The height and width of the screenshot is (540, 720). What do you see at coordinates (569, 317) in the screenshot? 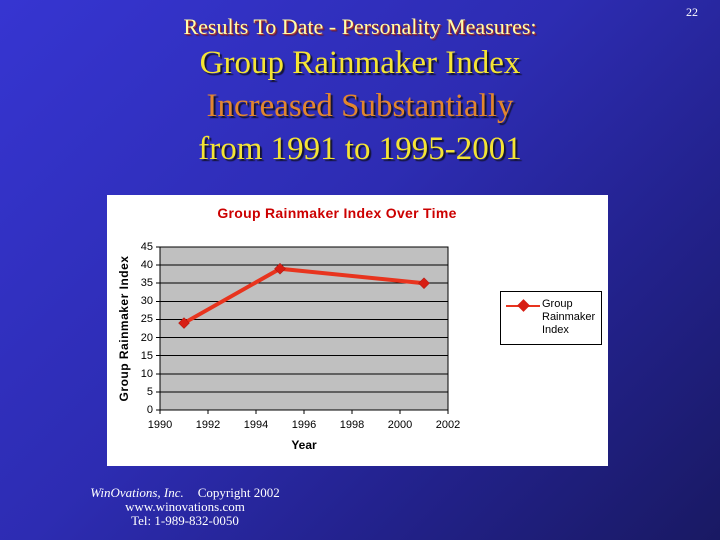
I see `legend-label: Group Rainmaker Index` at bounding box center [569, 317].